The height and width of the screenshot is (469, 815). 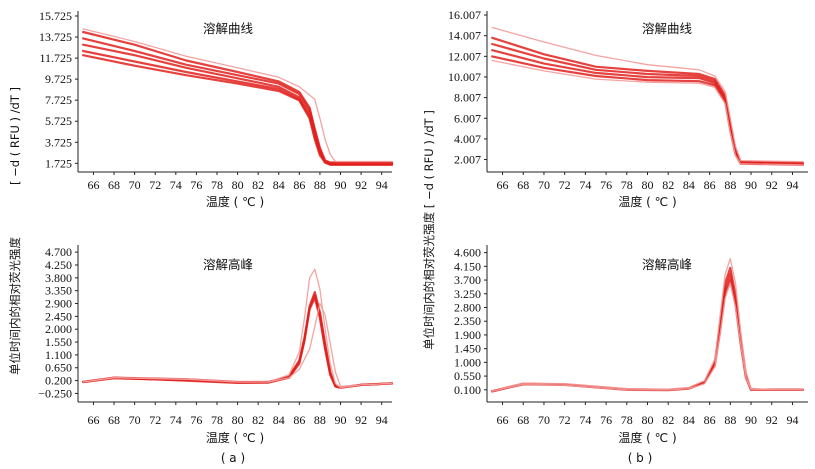 What do you see at coordinates (55, 58) in the screenshot?
I see `y-tick-label: 11.725` at bounding box center [55, 58].